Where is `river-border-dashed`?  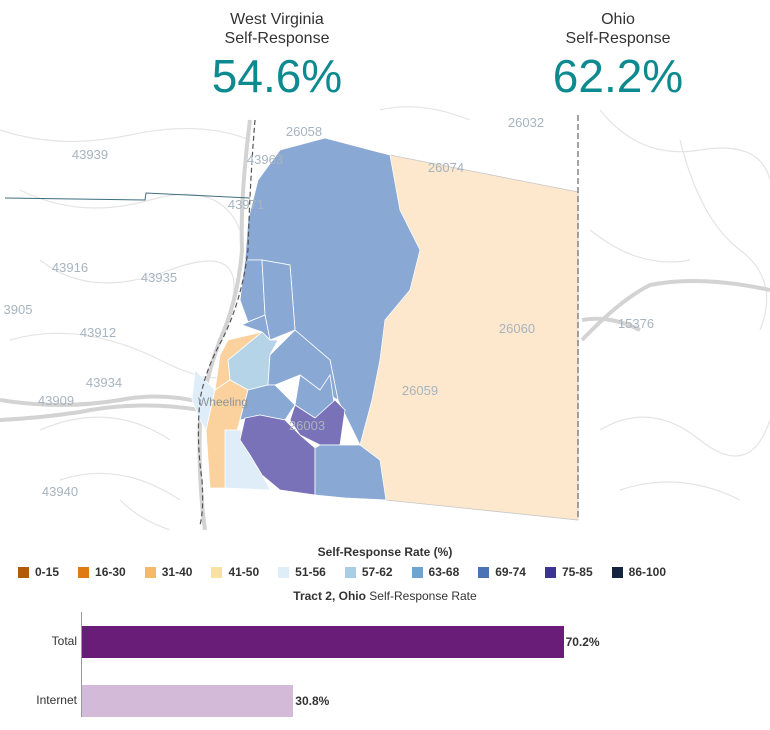
river-border-dashed is located at coordinates (226, 322).